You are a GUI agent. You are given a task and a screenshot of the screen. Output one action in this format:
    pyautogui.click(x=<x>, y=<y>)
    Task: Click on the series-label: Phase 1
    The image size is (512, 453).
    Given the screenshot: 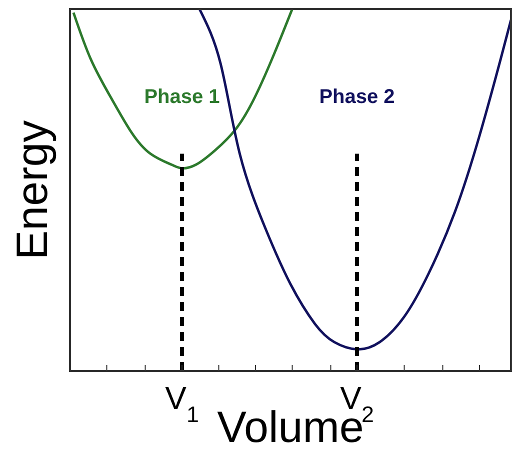 What is the action you would take?
    pyautogui.click(x=182, y=97)
    